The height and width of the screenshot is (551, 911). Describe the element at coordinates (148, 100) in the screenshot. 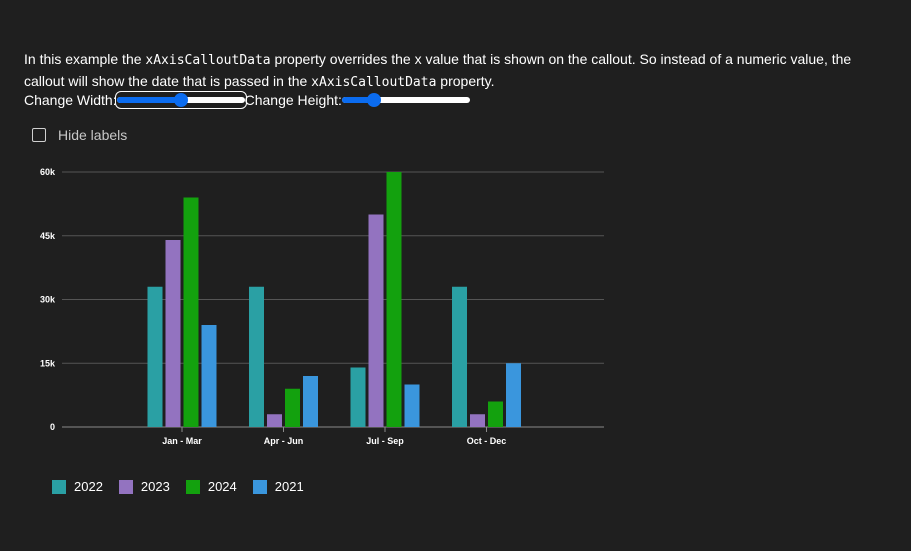

I see `width-slider-fill` at that location.